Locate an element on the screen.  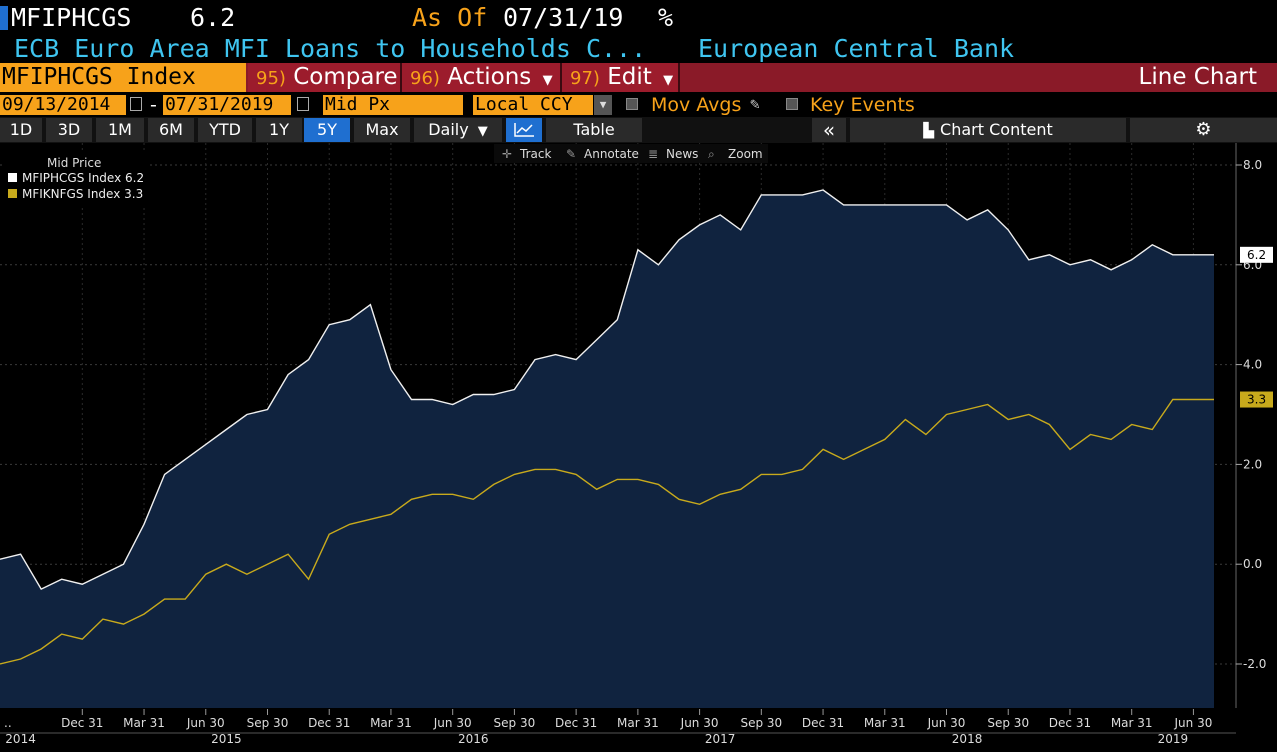
field-select: Mid Px is located at coordinates (393, 105).